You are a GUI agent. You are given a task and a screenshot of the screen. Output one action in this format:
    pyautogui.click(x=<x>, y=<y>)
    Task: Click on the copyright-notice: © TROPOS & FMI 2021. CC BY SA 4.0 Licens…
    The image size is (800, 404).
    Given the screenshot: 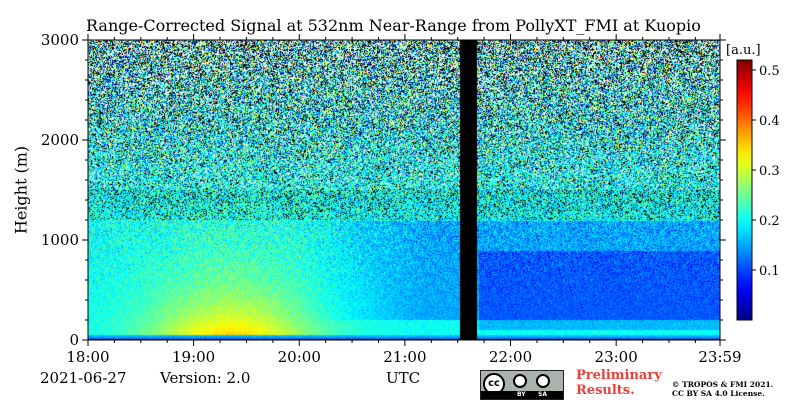 What is the action you would take?
    pyautogui.click(x=736, y=389)
    